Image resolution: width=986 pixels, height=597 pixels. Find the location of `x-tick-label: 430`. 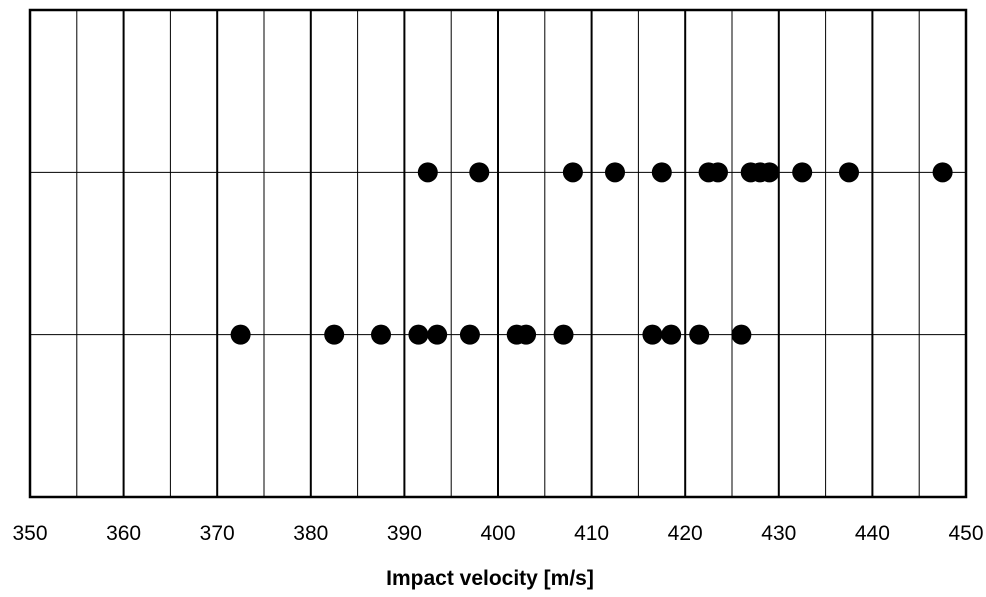

x-tick-label: 430 is located at coordinates (778, 533).